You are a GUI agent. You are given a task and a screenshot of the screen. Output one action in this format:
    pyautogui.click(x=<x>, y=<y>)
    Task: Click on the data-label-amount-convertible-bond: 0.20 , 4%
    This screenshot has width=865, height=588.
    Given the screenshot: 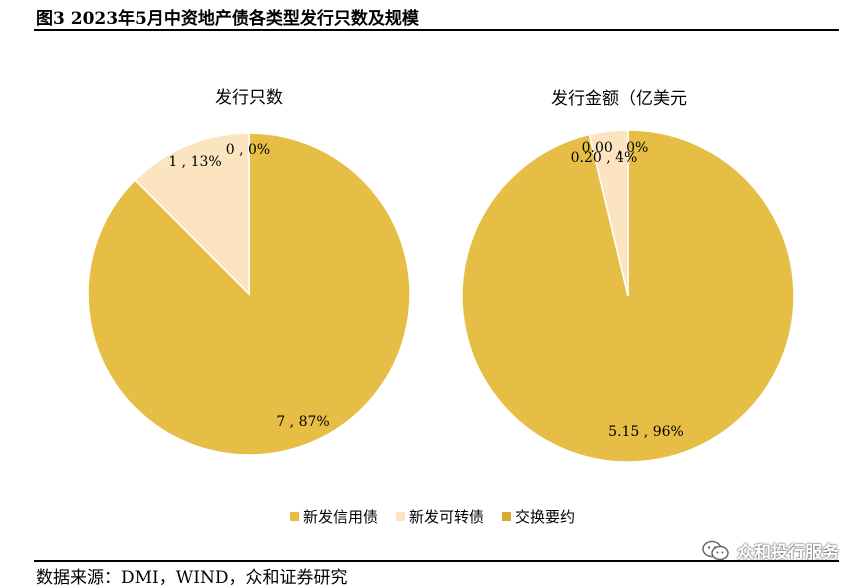 What is the action you would take?
    pyautogui.click(x=604, y=158)
    